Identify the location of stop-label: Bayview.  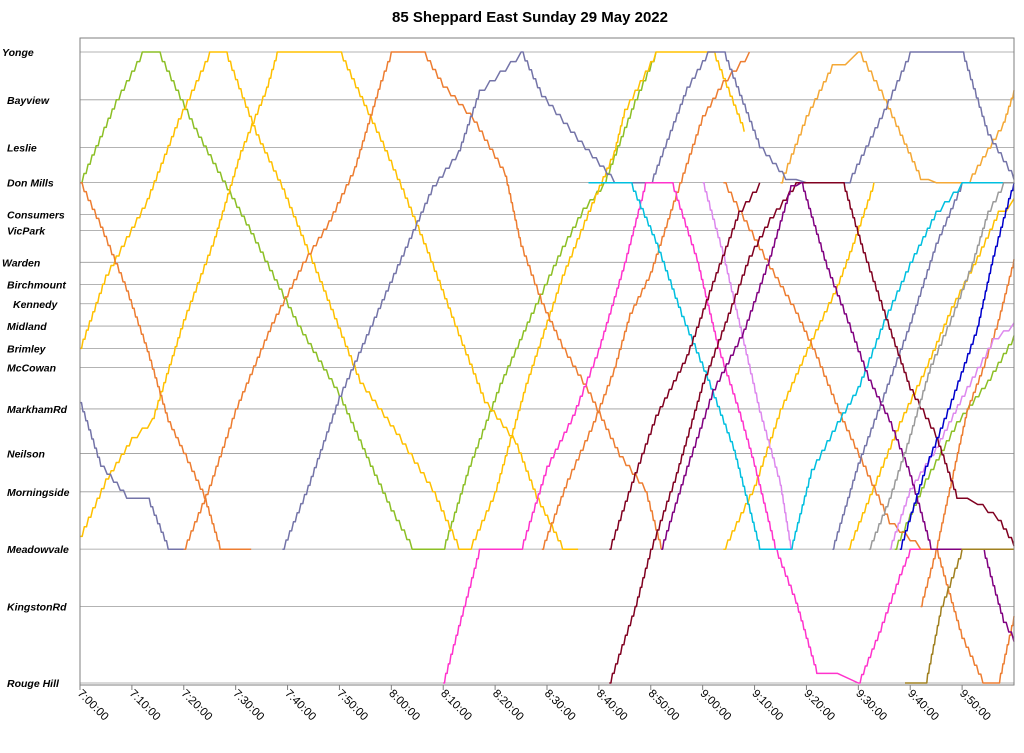
(28, 101).